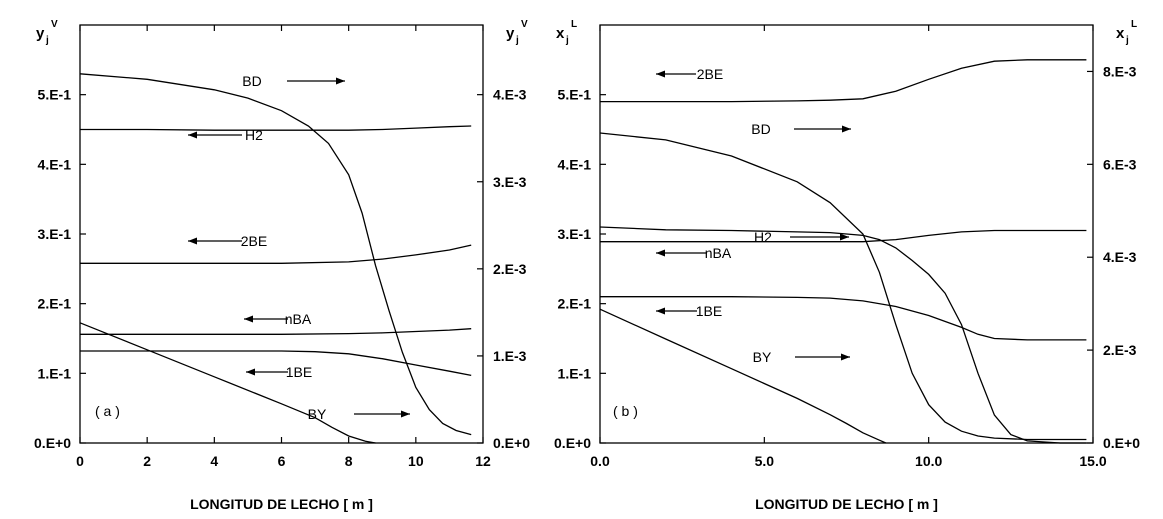 The height and width of the screenshot is (519, 1163). What do you see at coordinates (214, 461) in the screenshot?
I see `x-tick-label: 4` at bounding box center [214, 461].